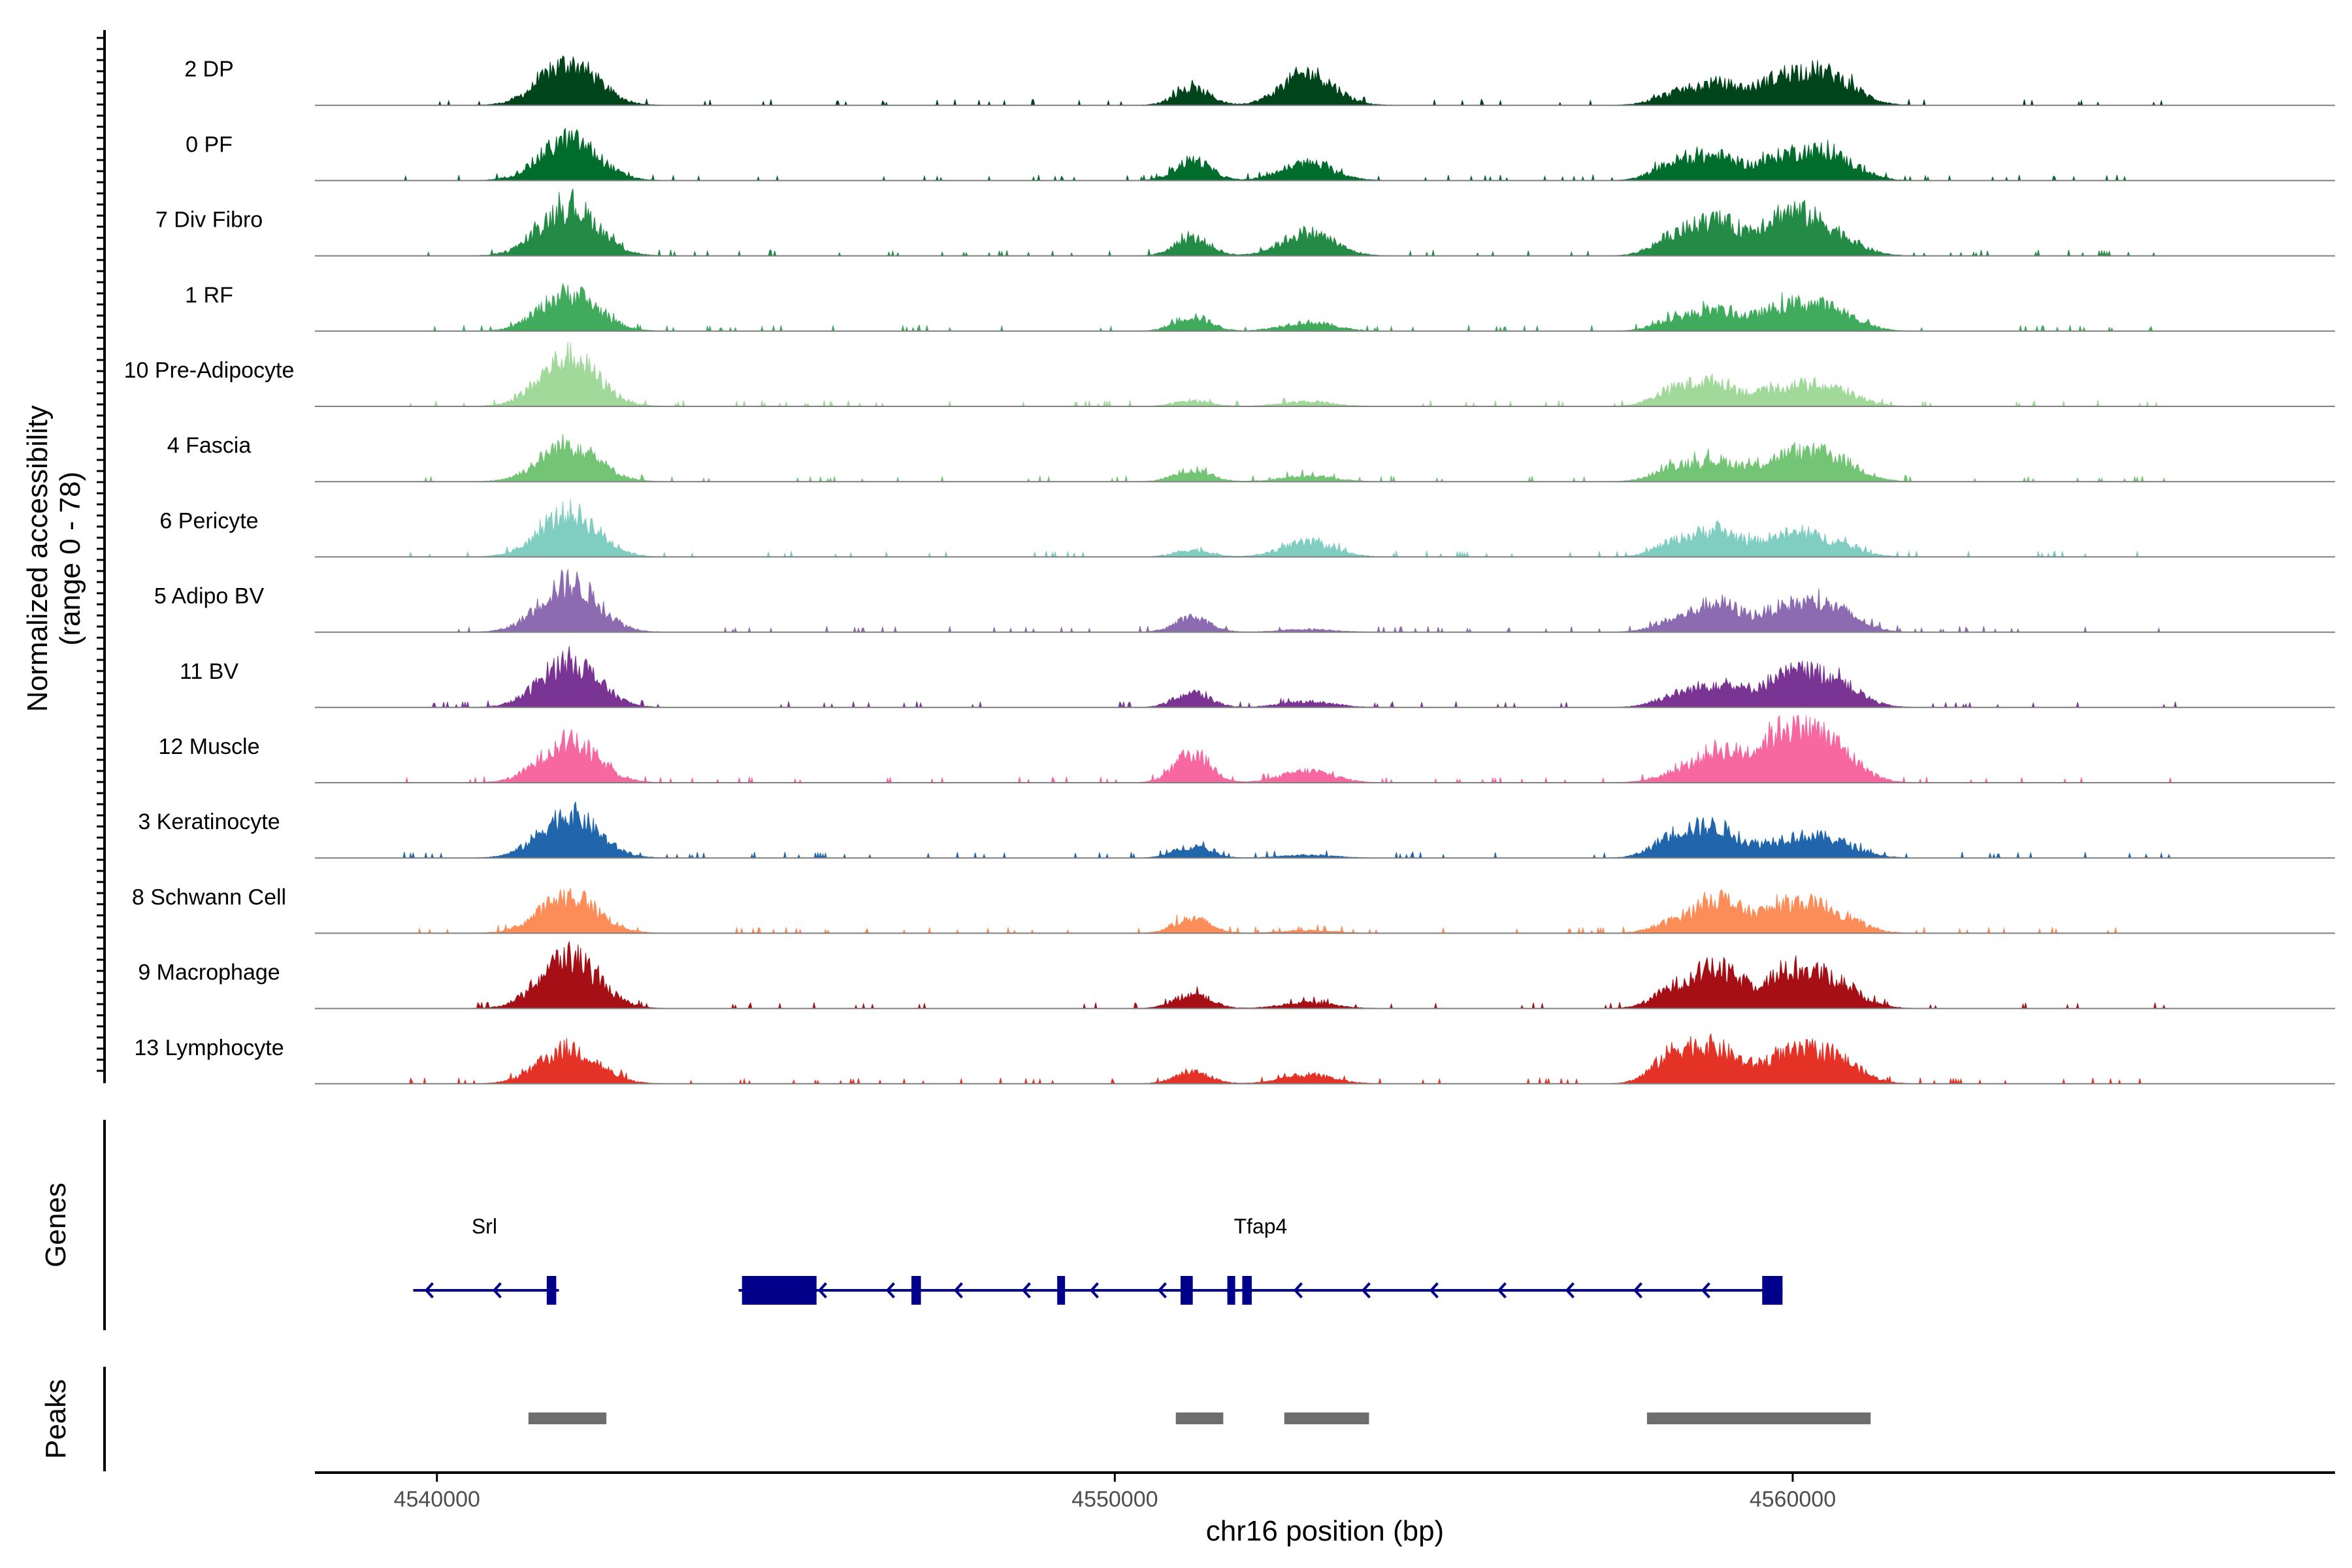 The width and height of the screenshot is (2352, 1568). I want to click on gene-tfap4: Tfap4, so click(1260, 1260).